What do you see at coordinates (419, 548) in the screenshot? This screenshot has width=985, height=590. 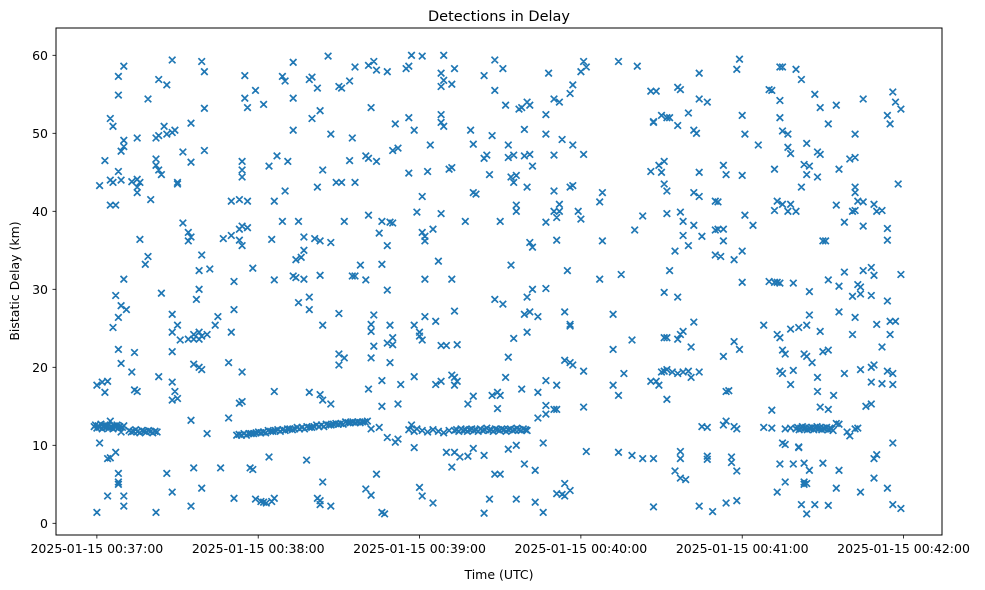 I see `x-tick-label: 2025-01-15 00:39:00` at bounding box center [419, 548].